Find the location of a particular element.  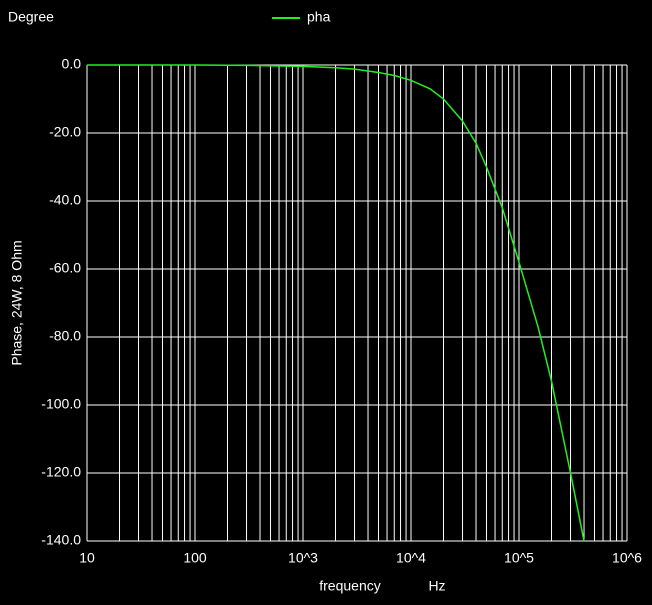

legend-label: pha is located at coordinates (319, 17).